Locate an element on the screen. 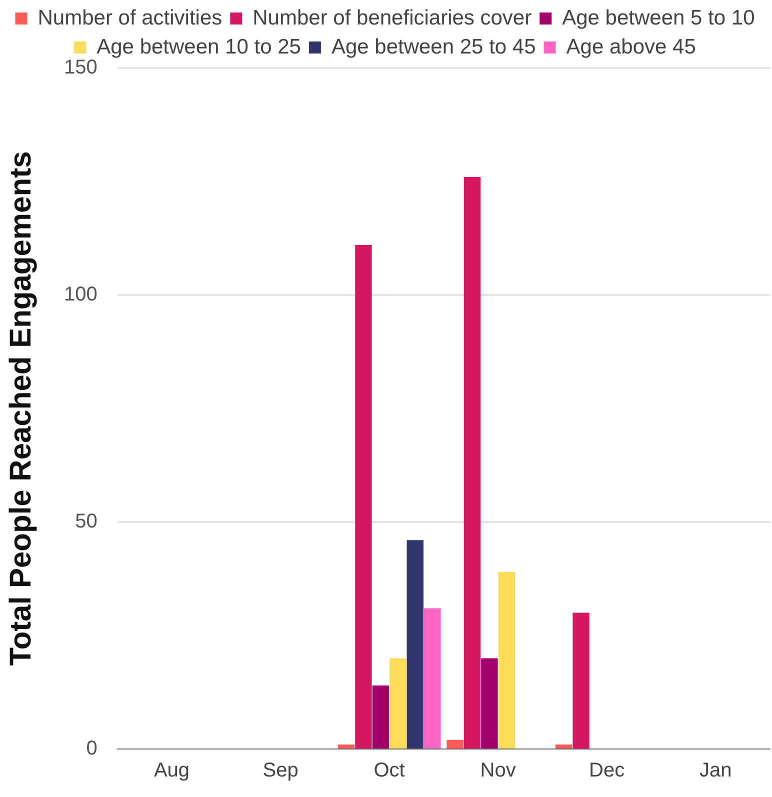  y-axis-title: Total People Reached Engagements is located at coordinates (21, 408).